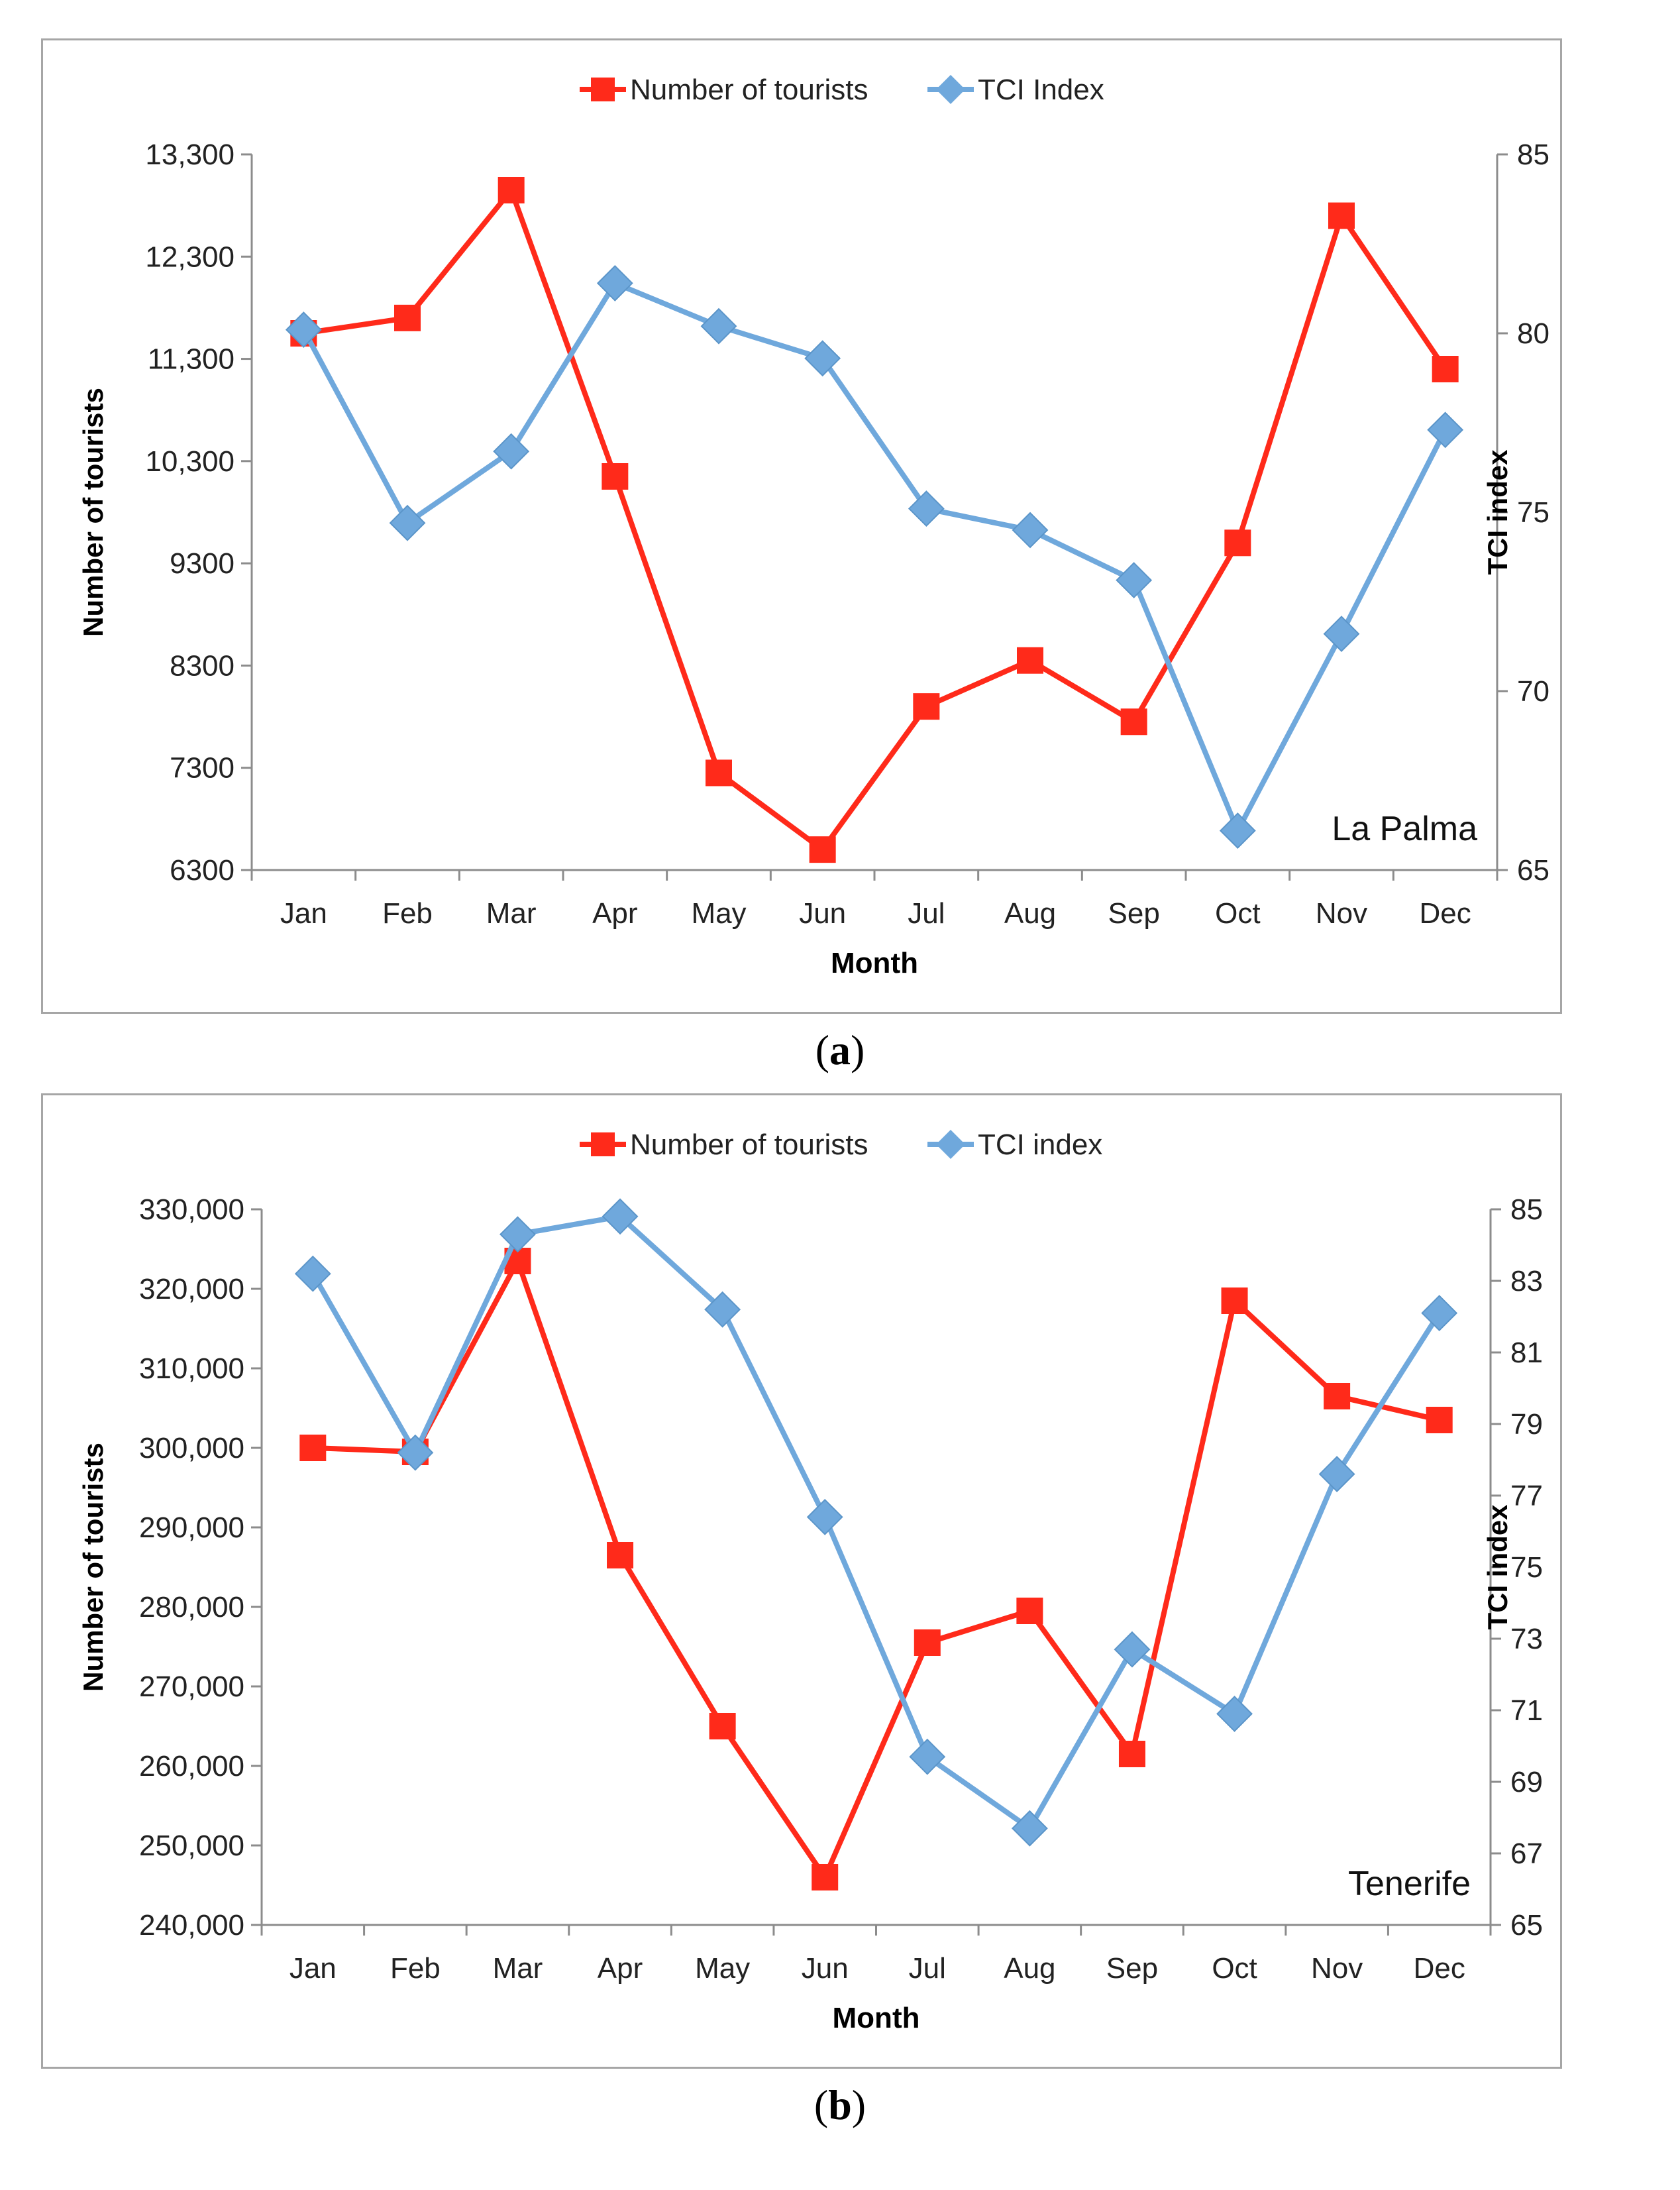  Describe the element at coordinates (191, 1687) in the screenshot. I see `left-tick-label: 270,000` at that location.